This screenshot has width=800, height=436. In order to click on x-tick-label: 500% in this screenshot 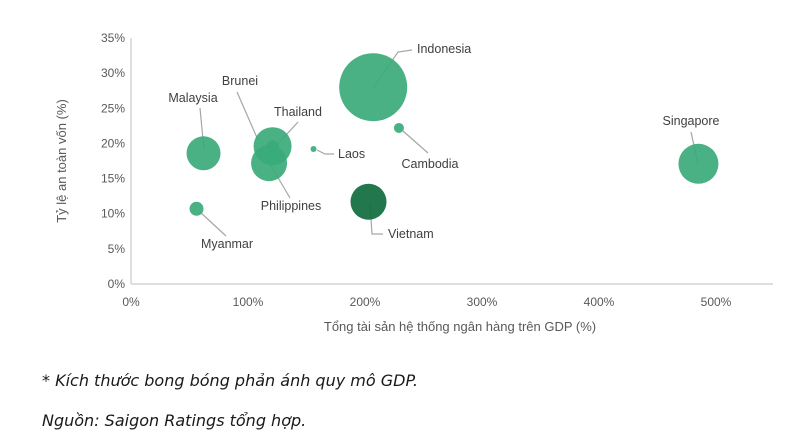, I will do `click(716, 302)`.